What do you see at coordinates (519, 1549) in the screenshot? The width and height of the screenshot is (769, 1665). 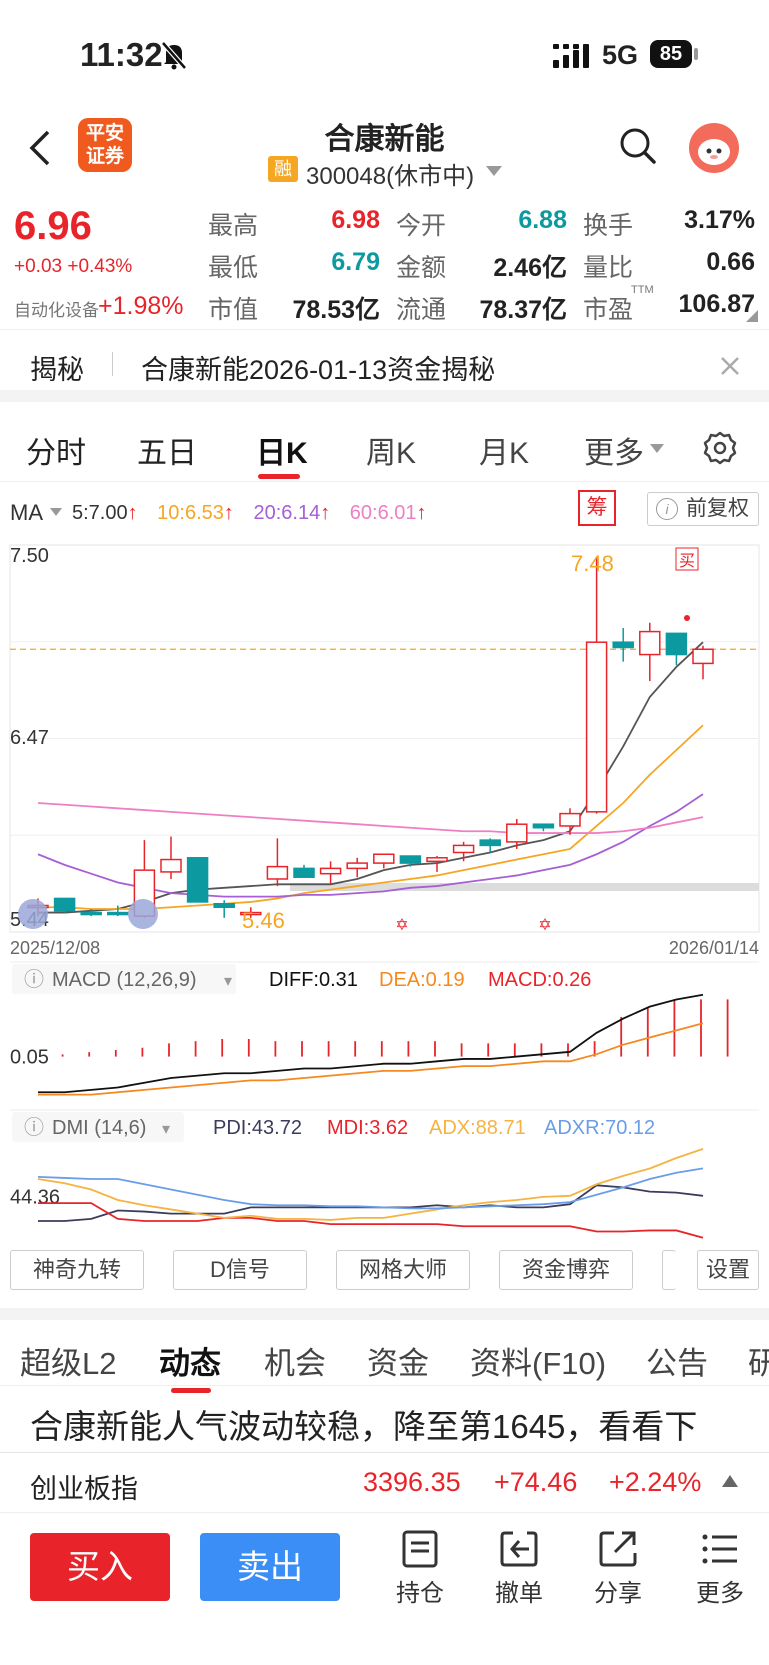 I see `undo-icon` at bounding box center [519, 1549].